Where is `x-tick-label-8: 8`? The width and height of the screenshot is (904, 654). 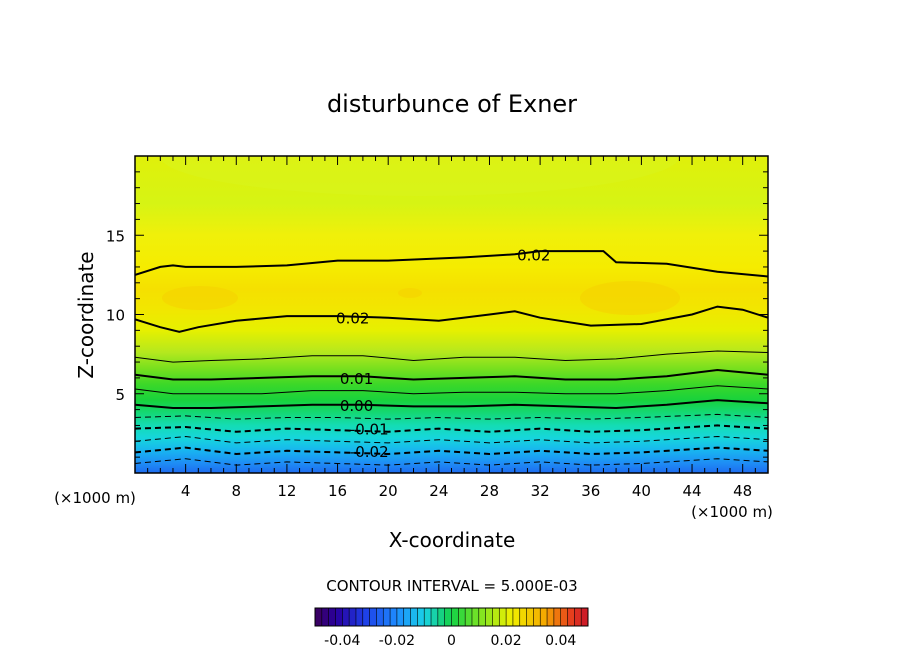 x-tick-label-8: 8 is located at coordinates (237, 491).